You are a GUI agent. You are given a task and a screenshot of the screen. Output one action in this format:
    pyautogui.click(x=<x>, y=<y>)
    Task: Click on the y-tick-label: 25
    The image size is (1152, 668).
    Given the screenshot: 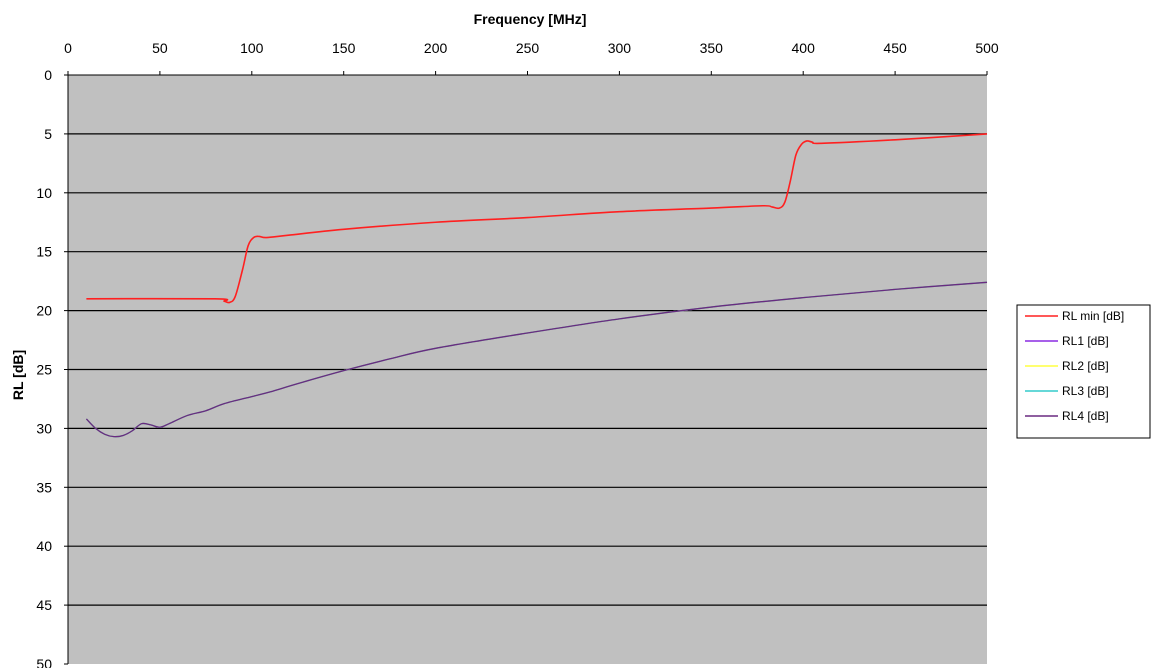 What is the action you would take?
    pyautogui.click(x=44, y=370)
    